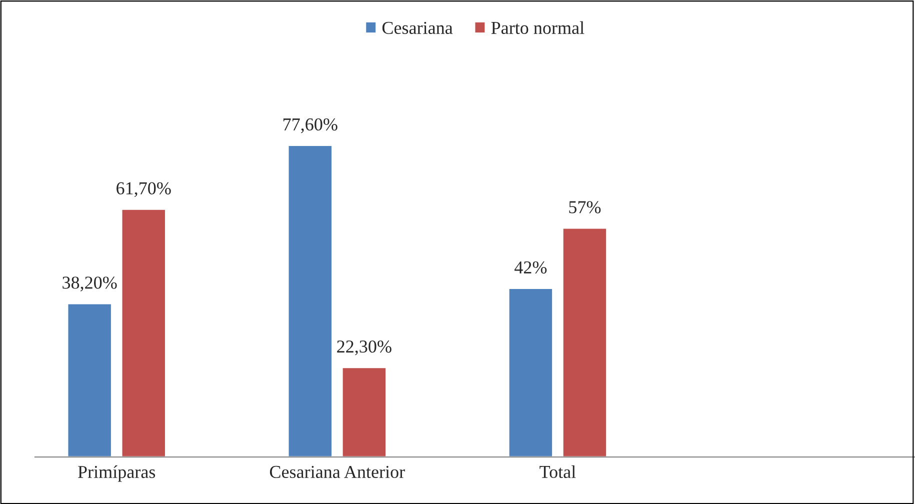 Image resolution: width=915 pixels, height=504 pixels. What do you see at coordinates (117, 473) in the screenshot?
I see `x-tick-label: Primíparas` at bounding box center [117, 473].